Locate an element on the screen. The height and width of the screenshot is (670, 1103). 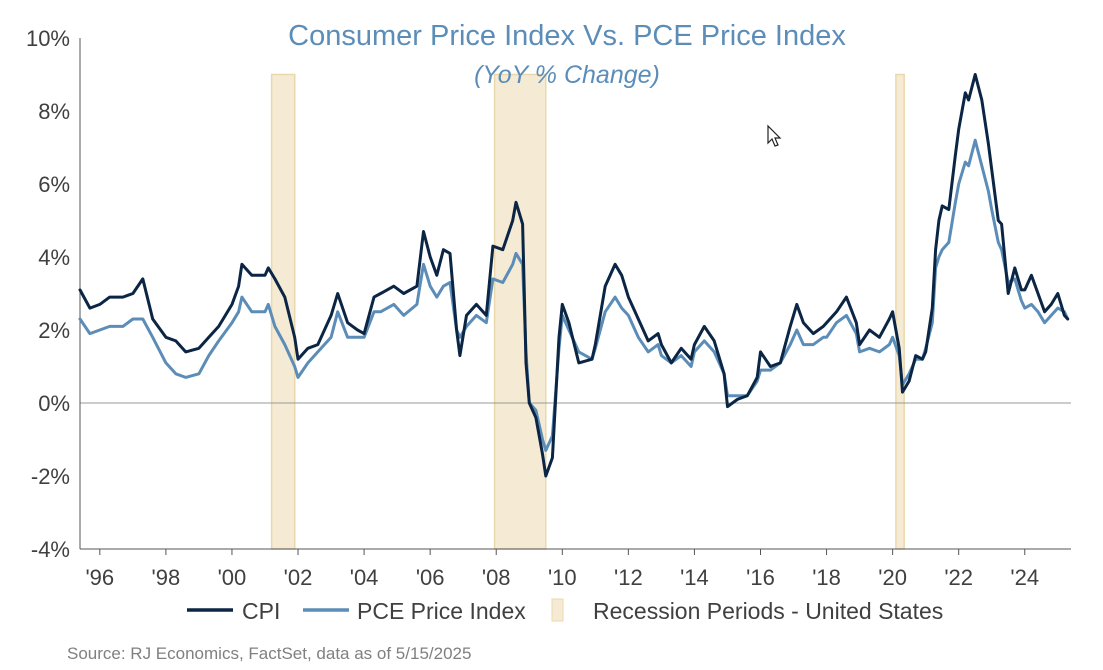
x-tick-label: '96 is located at coordinates (99, 577).